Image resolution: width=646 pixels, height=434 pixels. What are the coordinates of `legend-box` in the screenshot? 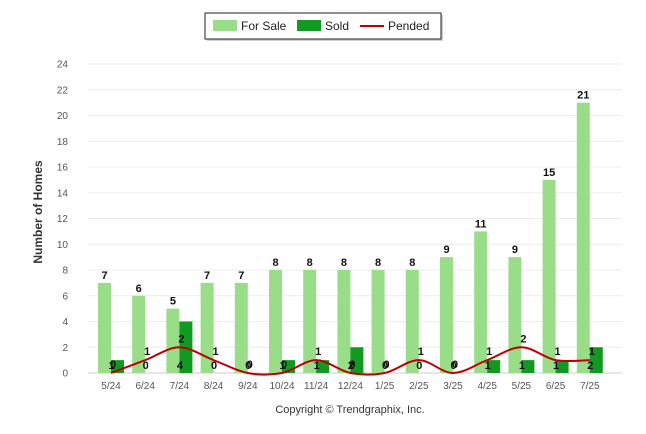 It's located at (323, 26).